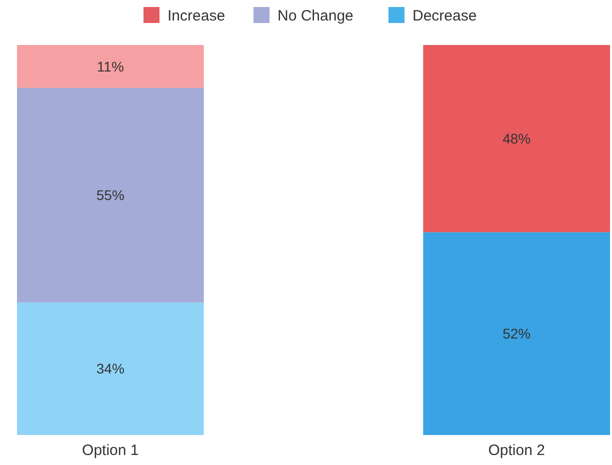  I want to click on data-label: 52%, so click(516, 334).